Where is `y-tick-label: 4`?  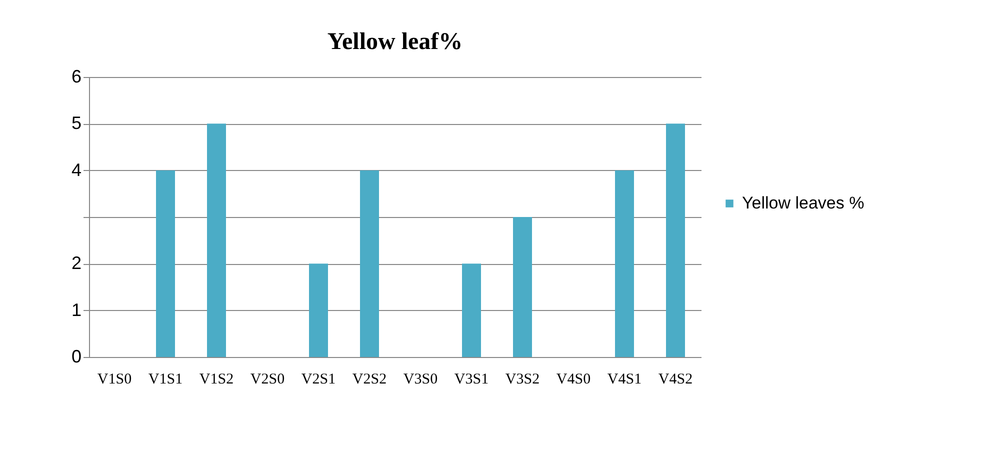 y-tick-label: 4 is located at coordinates (76, 170).